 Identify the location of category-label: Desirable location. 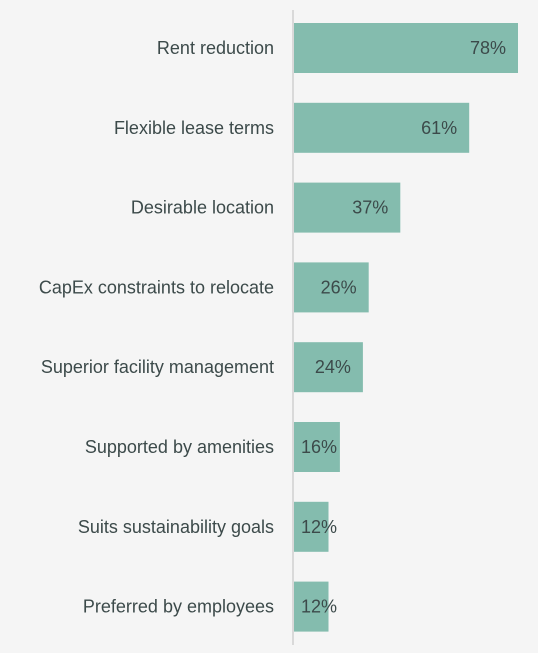
(202, 208).